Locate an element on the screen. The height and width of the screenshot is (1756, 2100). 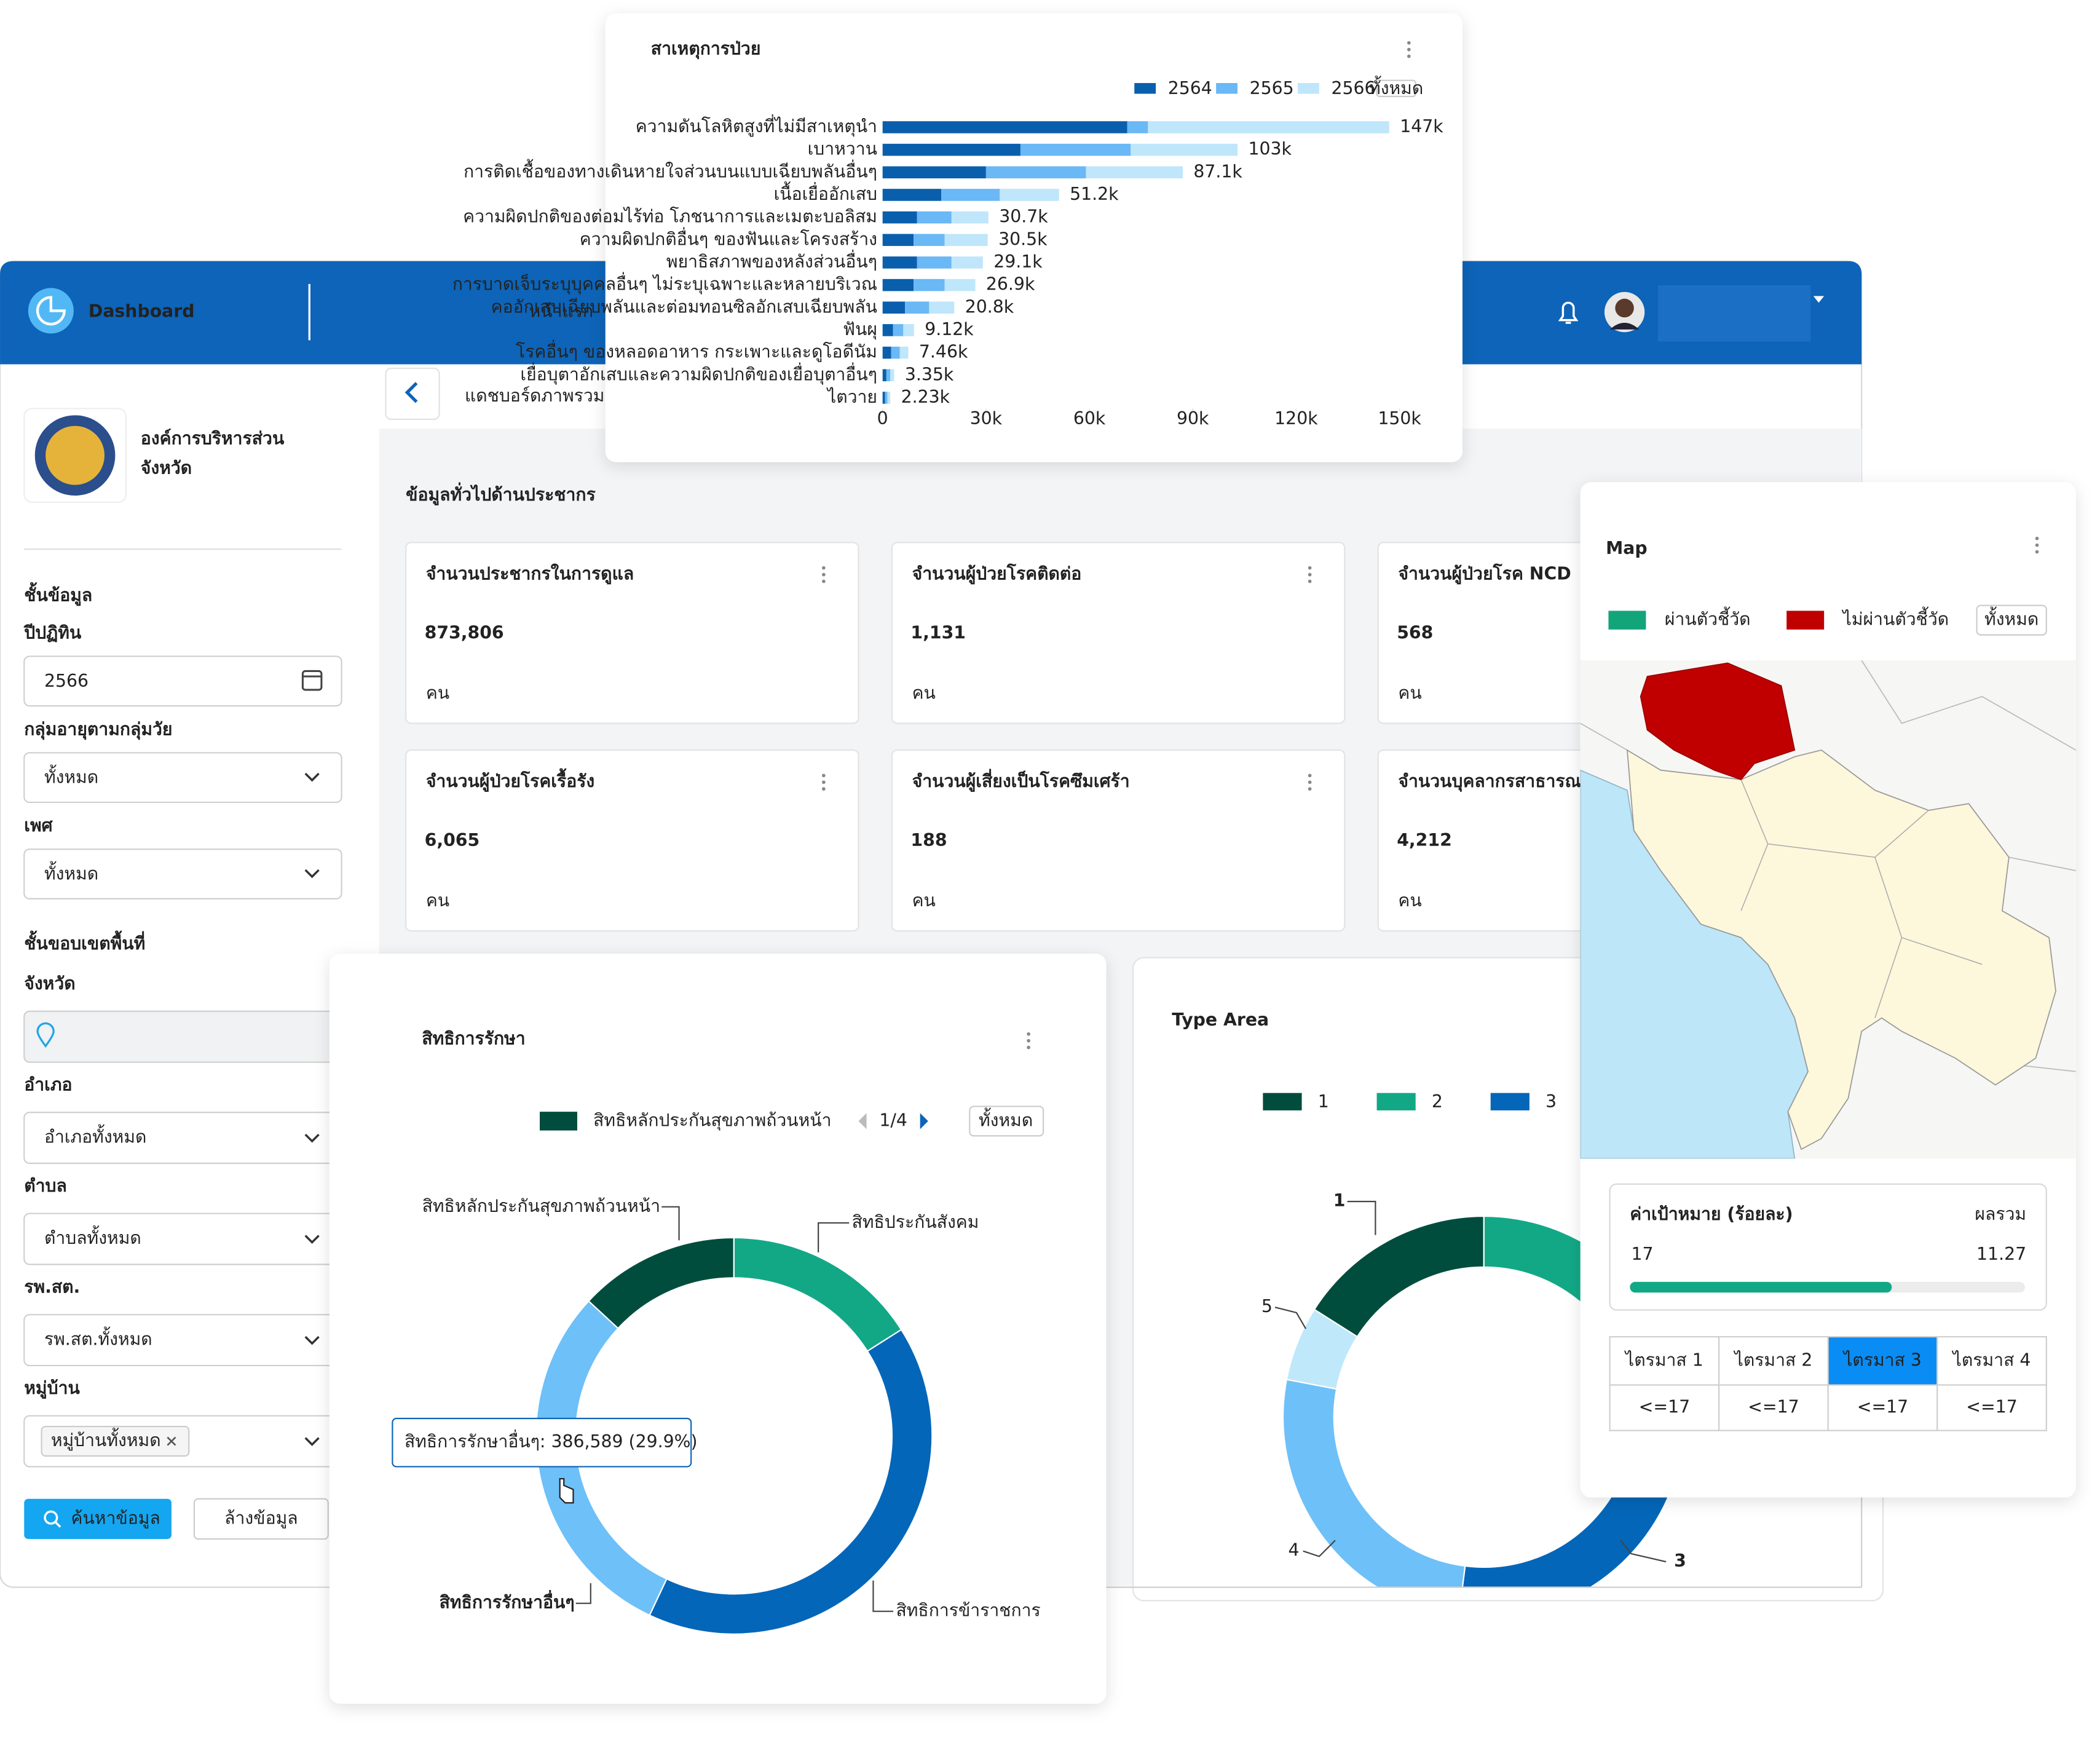
target-box is located at coordinates (1828, 1247).